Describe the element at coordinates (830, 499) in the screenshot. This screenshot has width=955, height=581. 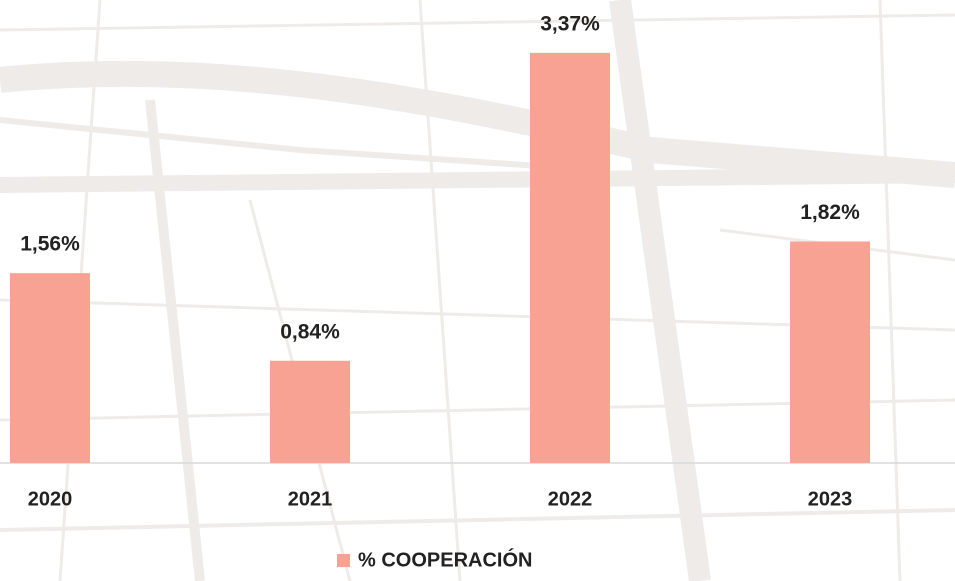
I see `x-tick-label: 2023` at that location.